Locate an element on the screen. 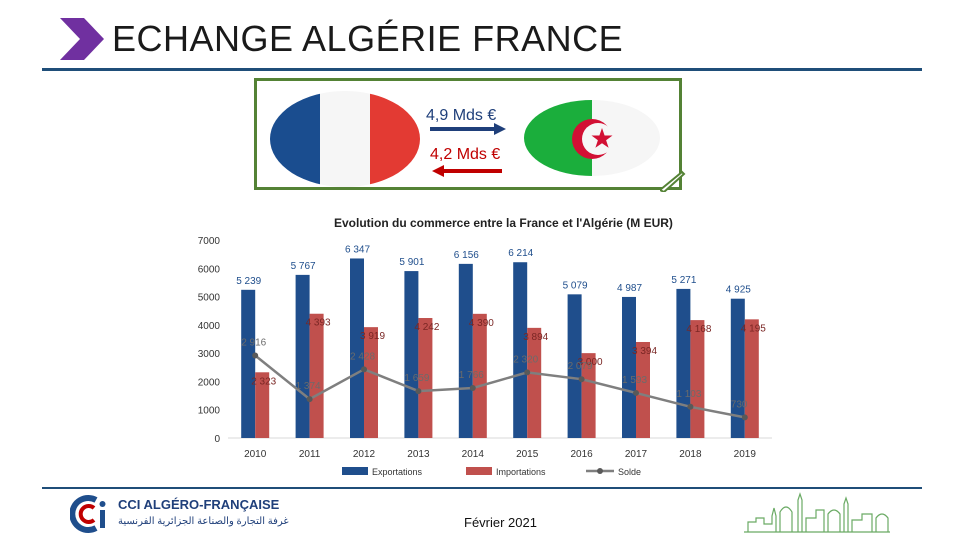 This screenshot has height=540, width=960. export-data-label: 5 901 is located at coordinates (411, 262).